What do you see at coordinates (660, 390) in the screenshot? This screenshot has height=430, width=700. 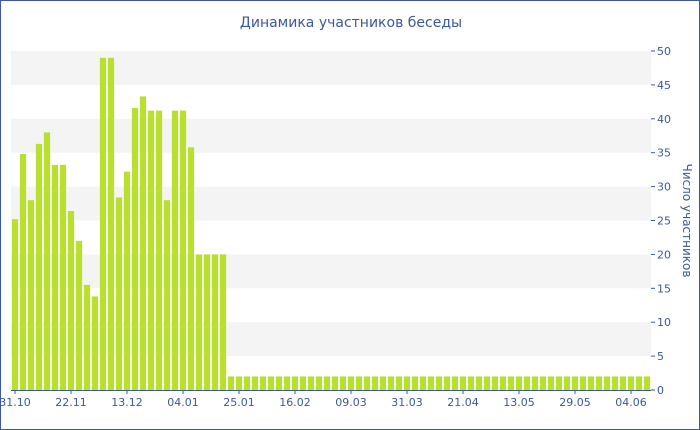 I see `y-tick-label: 0` at bounding box center [660, 390].